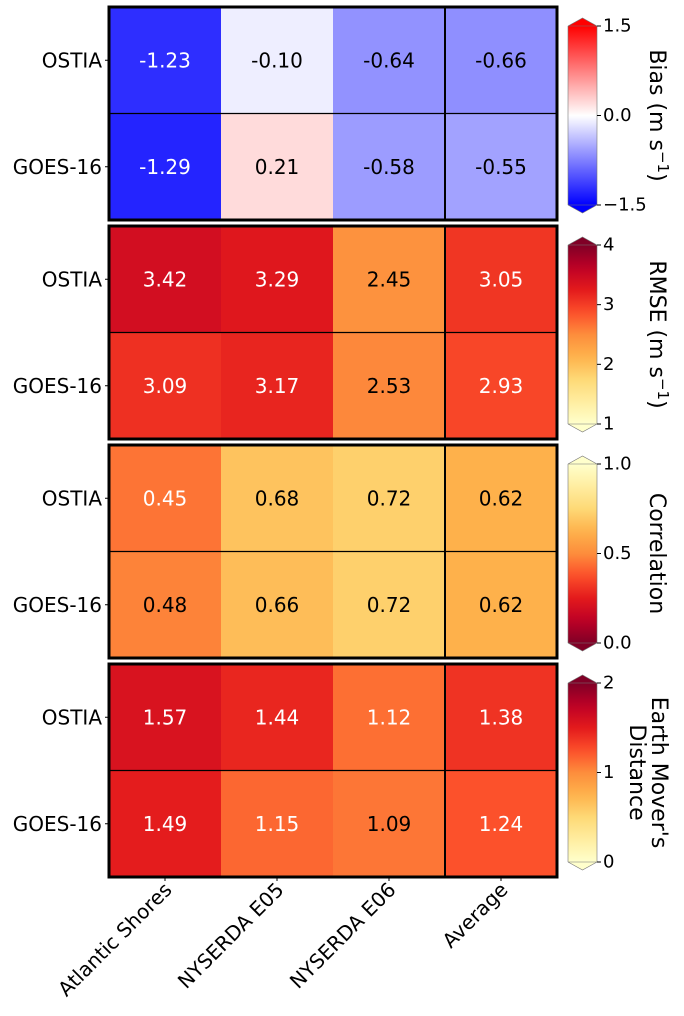 This screenshot has width=684, height=1016. Describe the element at coordinates (617, 553) in the screenshot. I see `colorbar-tick-label: 0.5` at that location.